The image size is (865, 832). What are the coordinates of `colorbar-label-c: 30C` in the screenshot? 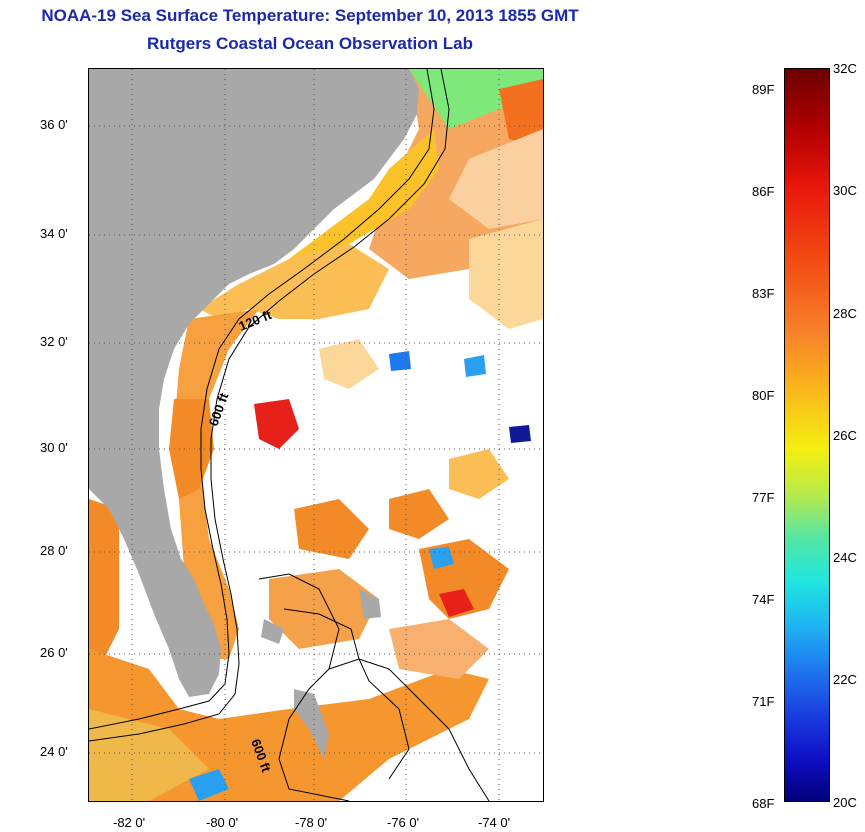 It's located at (845, 190).